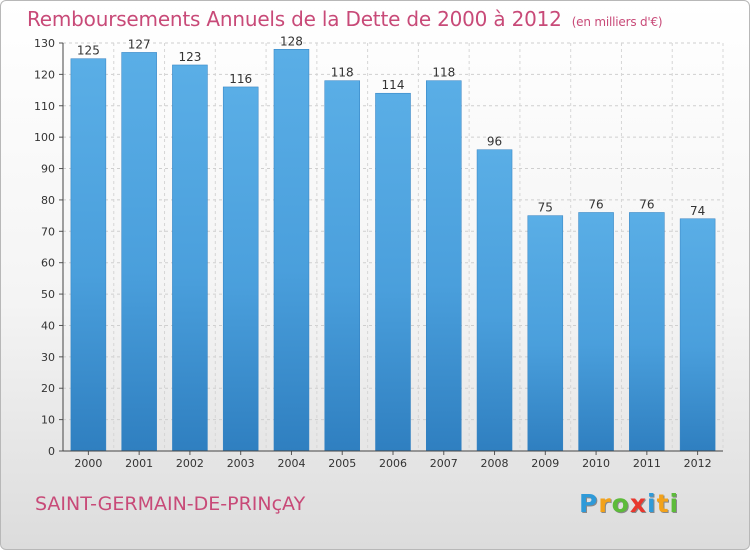 The height and width of the screenshot is (550, 750). I want to click on value-label: 125, so click(88, 51).